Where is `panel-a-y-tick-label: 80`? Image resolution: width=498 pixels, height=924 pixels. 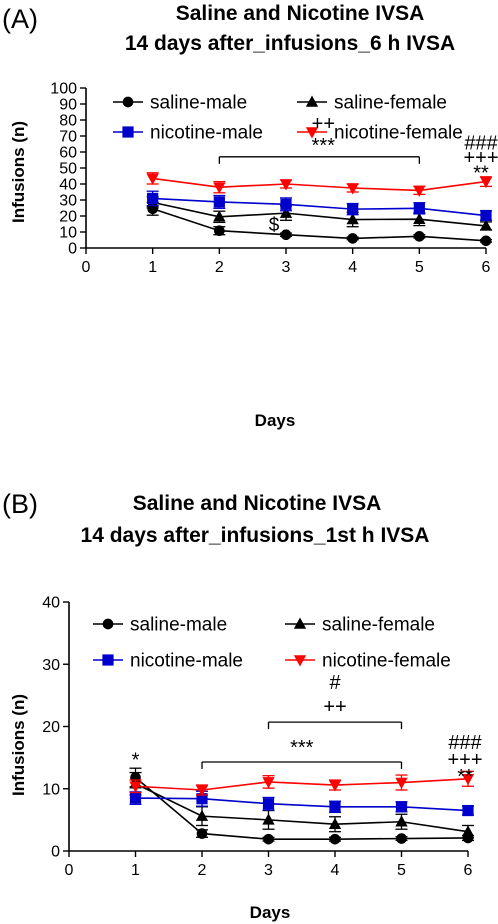 panel-a-y-tick-label: 80 is located at coordinates (68, 121).